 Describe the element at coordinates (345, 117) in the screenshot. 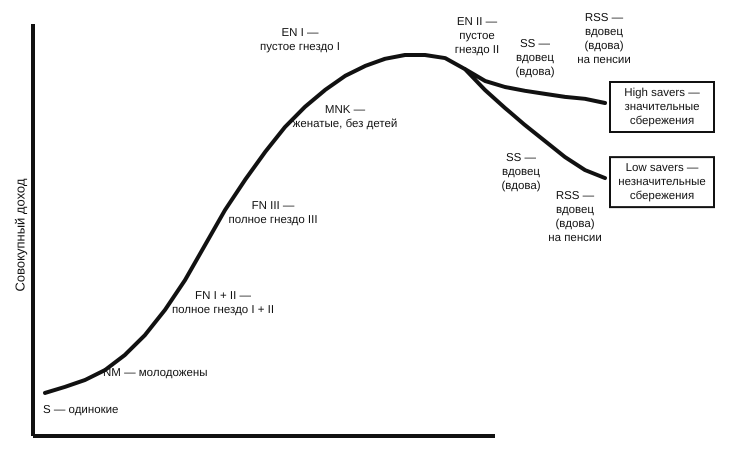

I see `annotation: MNK — женатые, без детей` at that location.